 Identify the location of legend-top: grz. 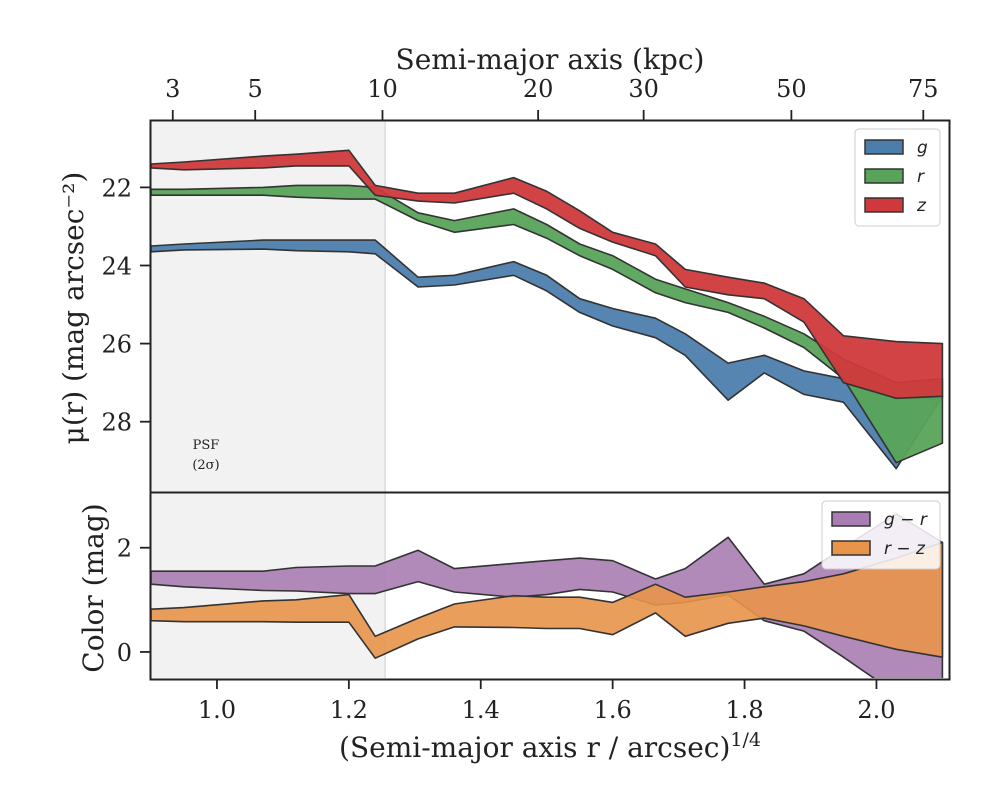
(897, 177).